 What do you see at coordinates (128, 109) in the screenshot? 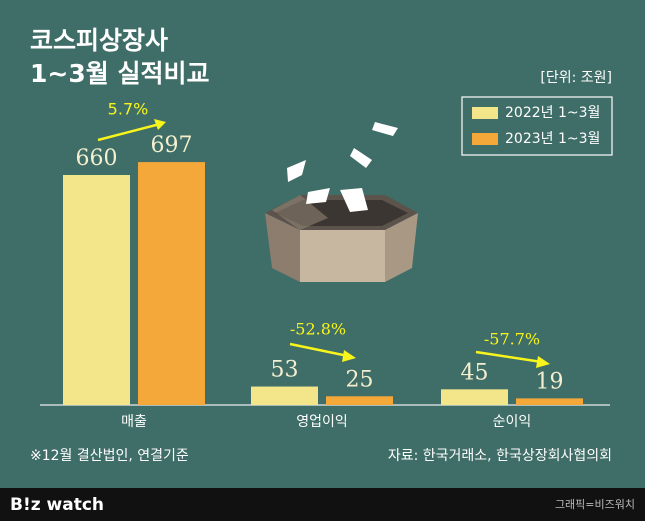
I see `annotation: 5.7%` at bounding box center [128, 109].